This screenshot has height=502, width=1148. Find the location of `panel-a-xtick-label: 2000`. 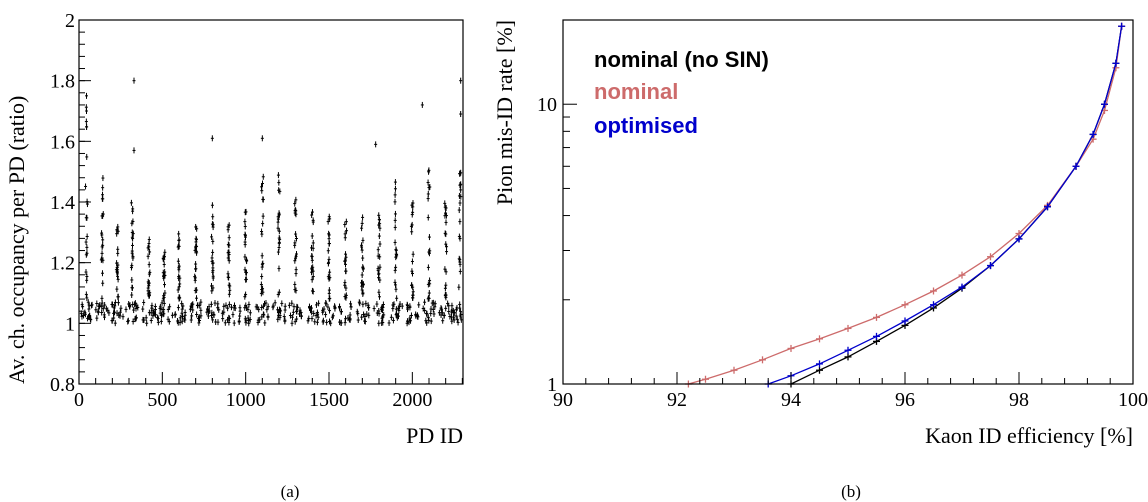

panel-a-xtick-label: 2000 is located at coordinates (412, 400).